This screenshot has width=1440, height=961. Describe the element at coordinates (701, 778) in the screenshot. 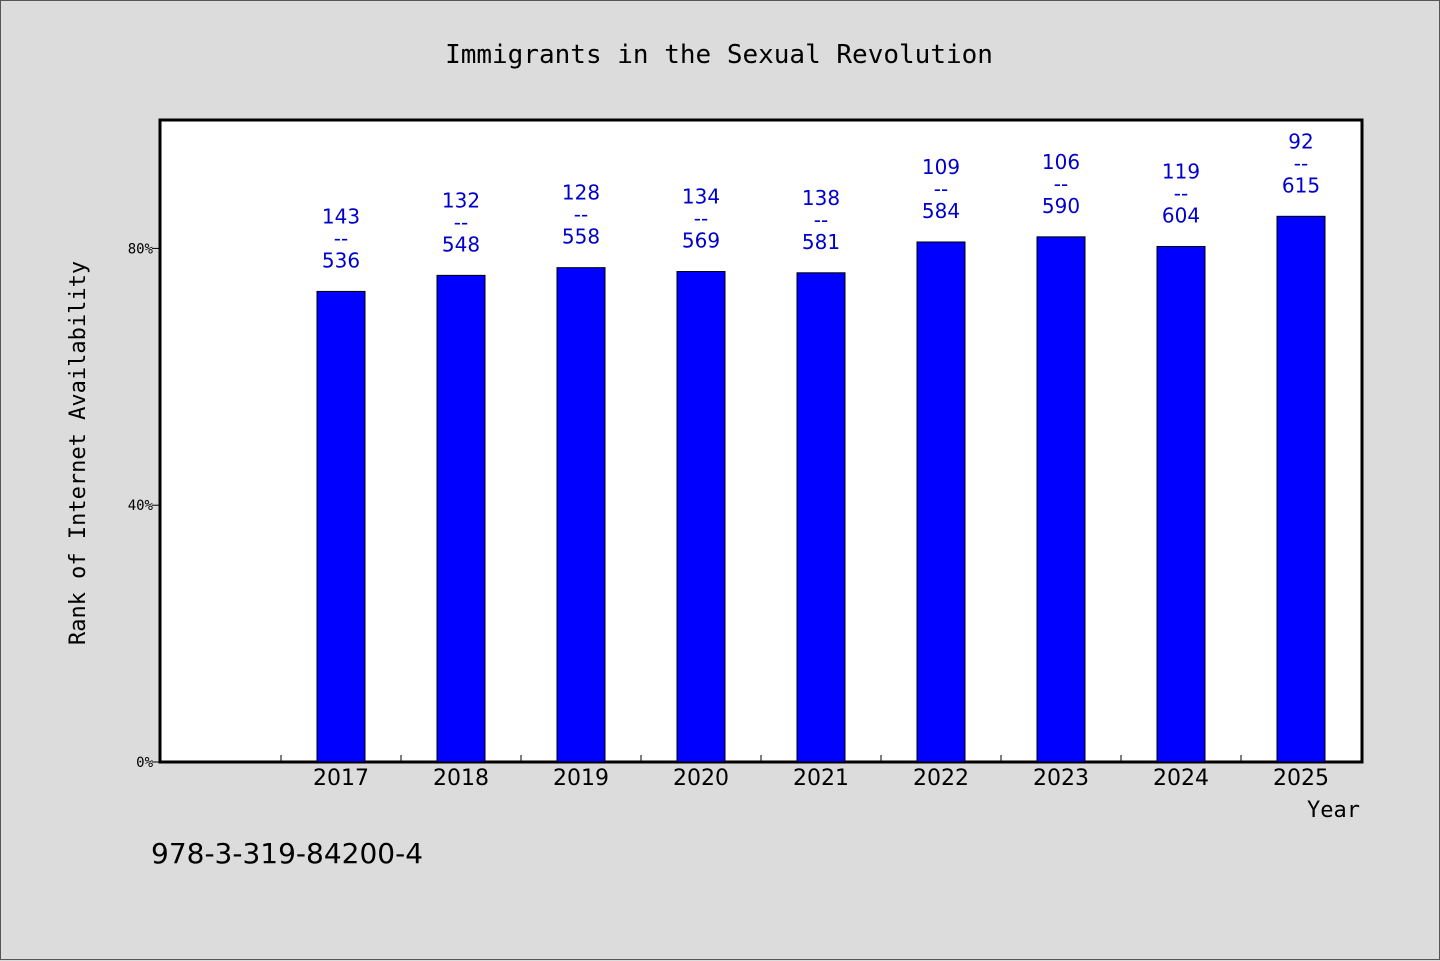

I see `x-tick-label: 2020` at that location.